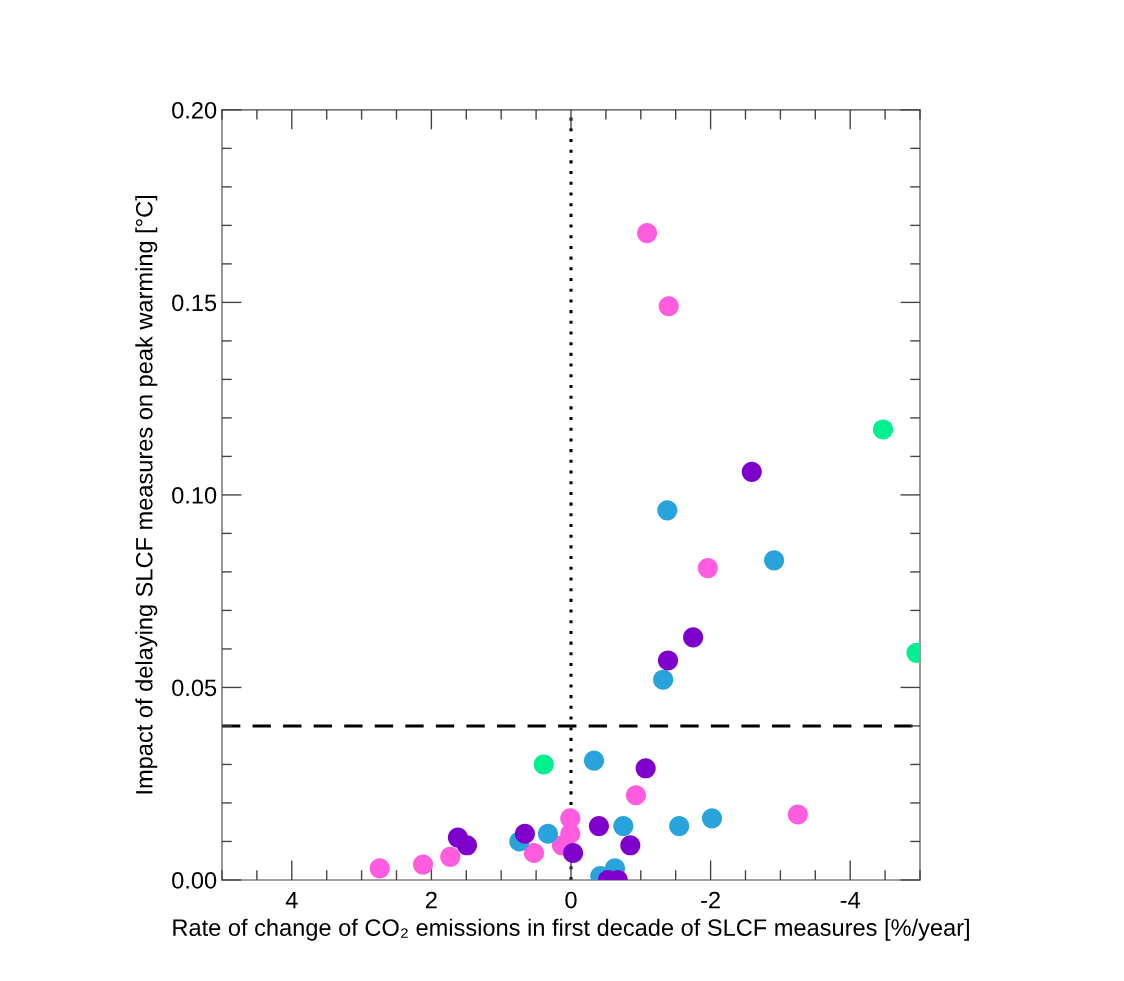  What do you see at coordinates (194, 303) in the screenshot?
I see `y-tick-label: 0.15` at bounding box center [194, 303].